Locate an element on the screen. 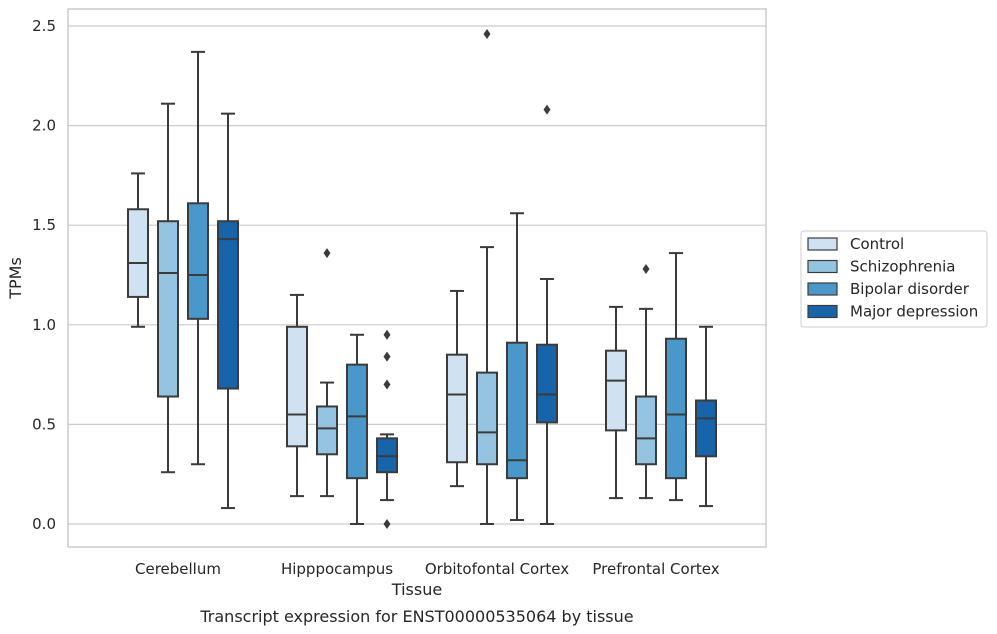 The height and width of the screenshot is (634, 997). x-tick-label: Cerebellum is located at coordinates (178, 569).